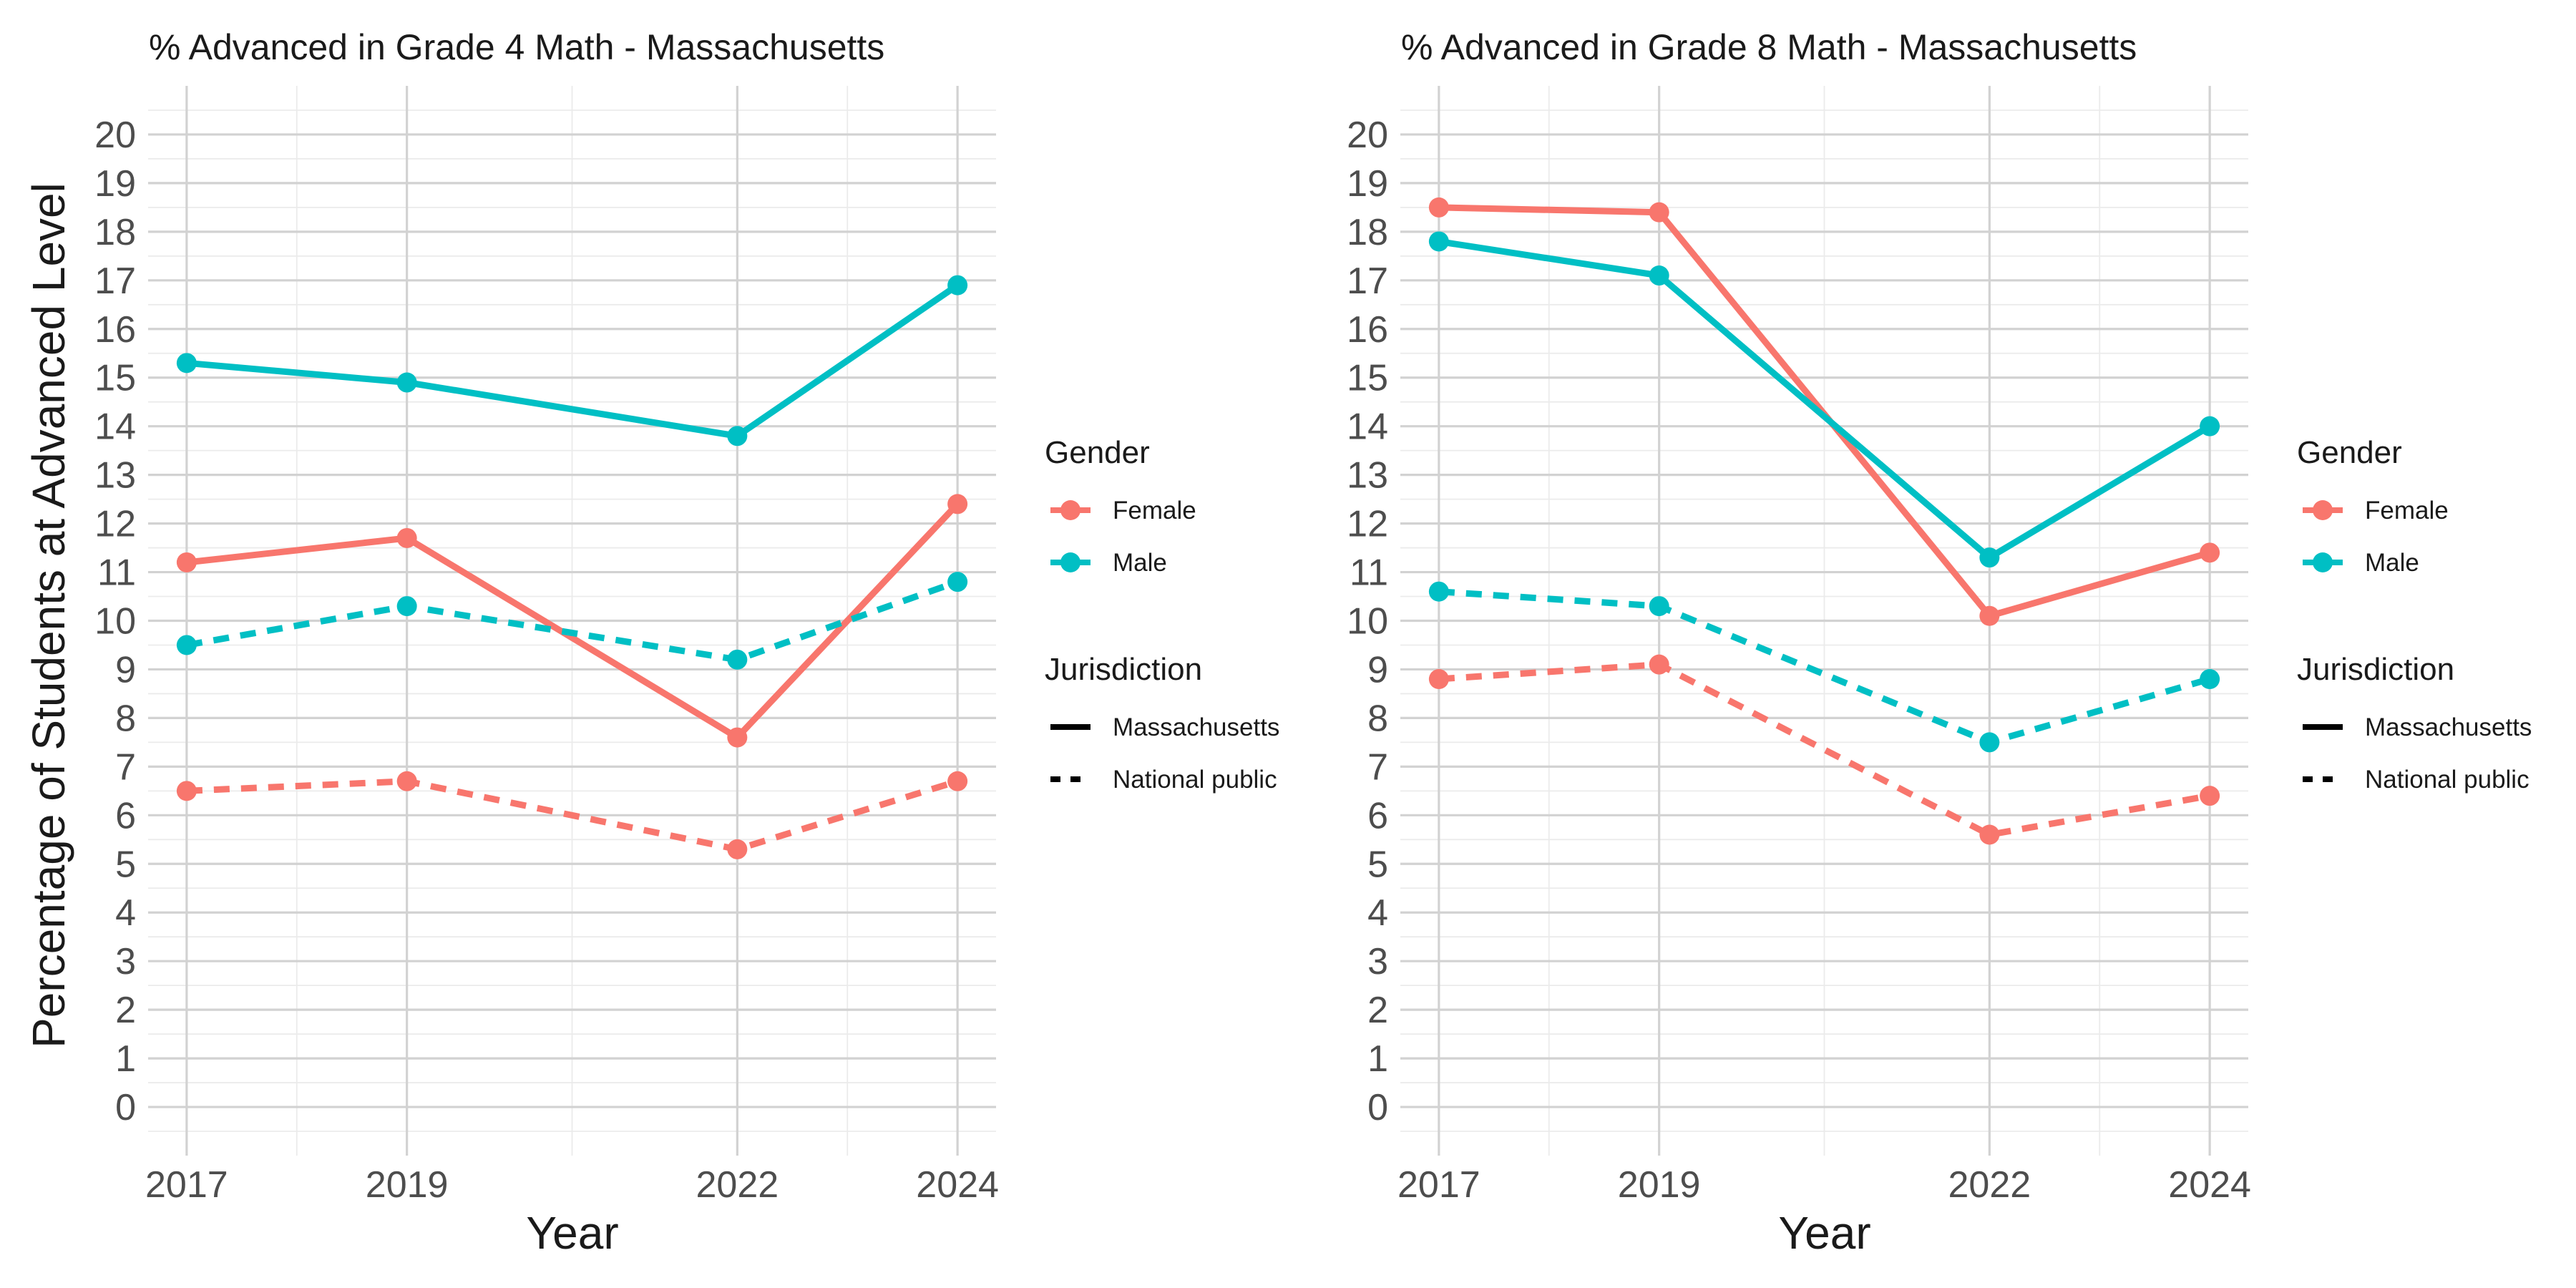 This screenshot has height=1288, width=2576. What do you see at coordinates (1377, 718) in the screenshot?
I see `y-tick-label: 8` at bounding box center [1377, 718].